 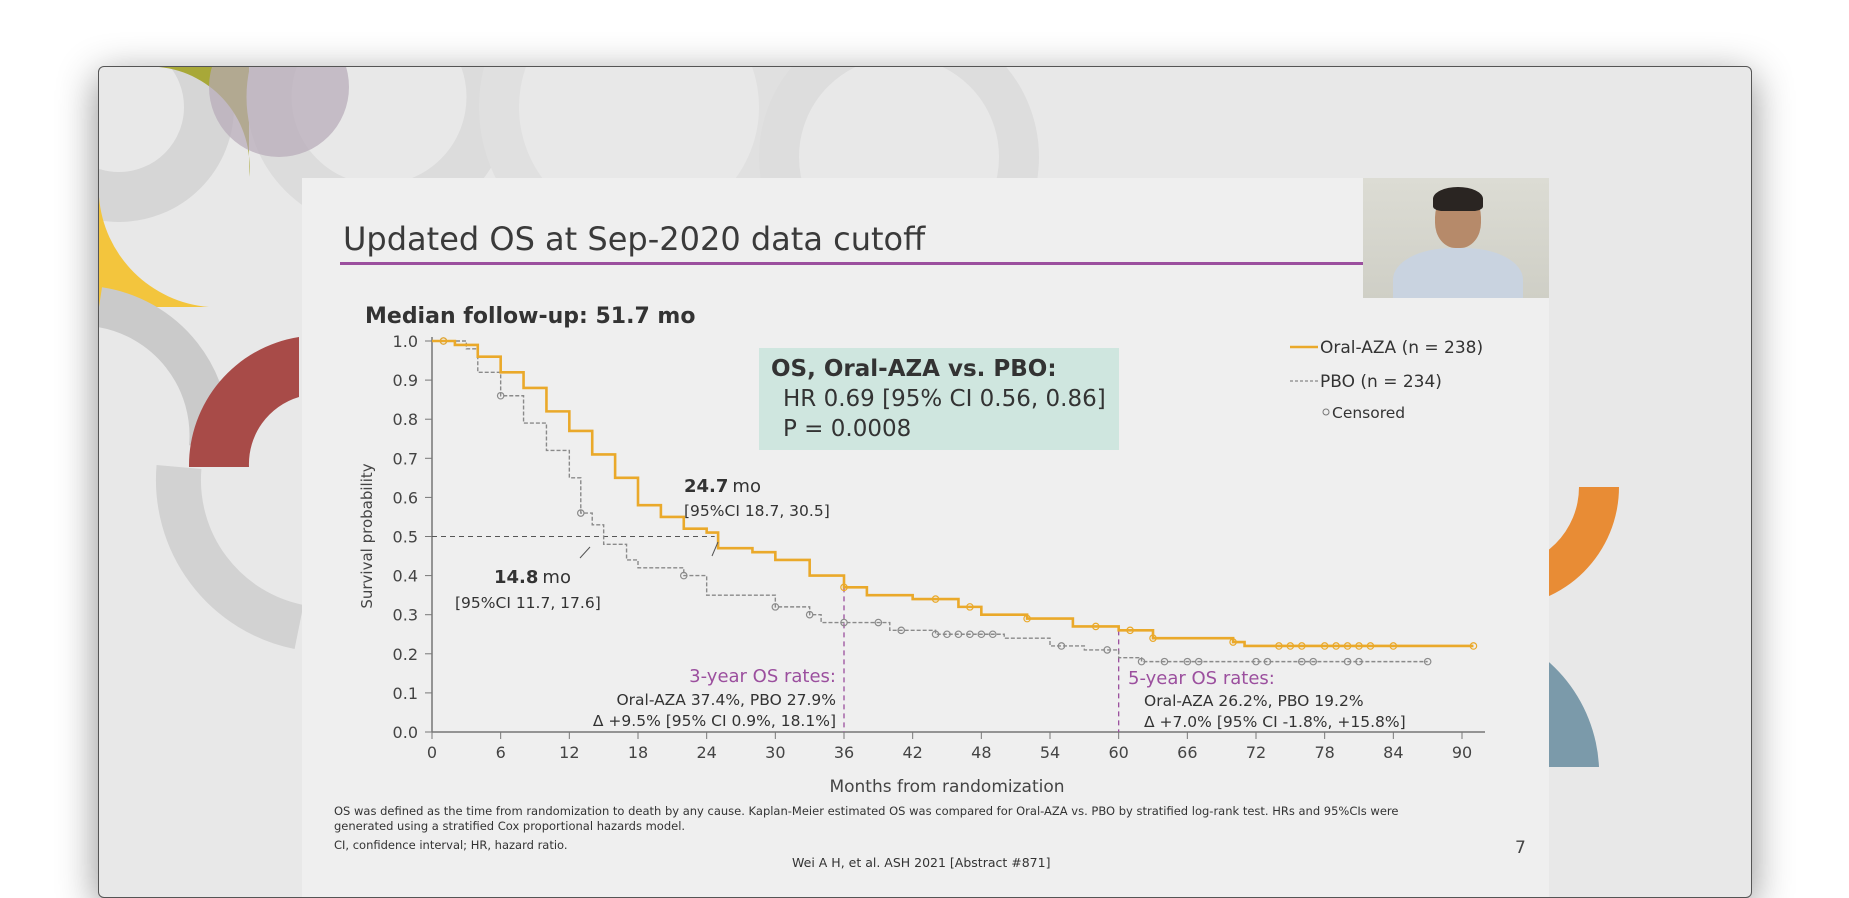 What do you see at coordinates (1050, 752) in the screenshot?
I see `x-tick-label: 54` at bounding box center [1050, 752].